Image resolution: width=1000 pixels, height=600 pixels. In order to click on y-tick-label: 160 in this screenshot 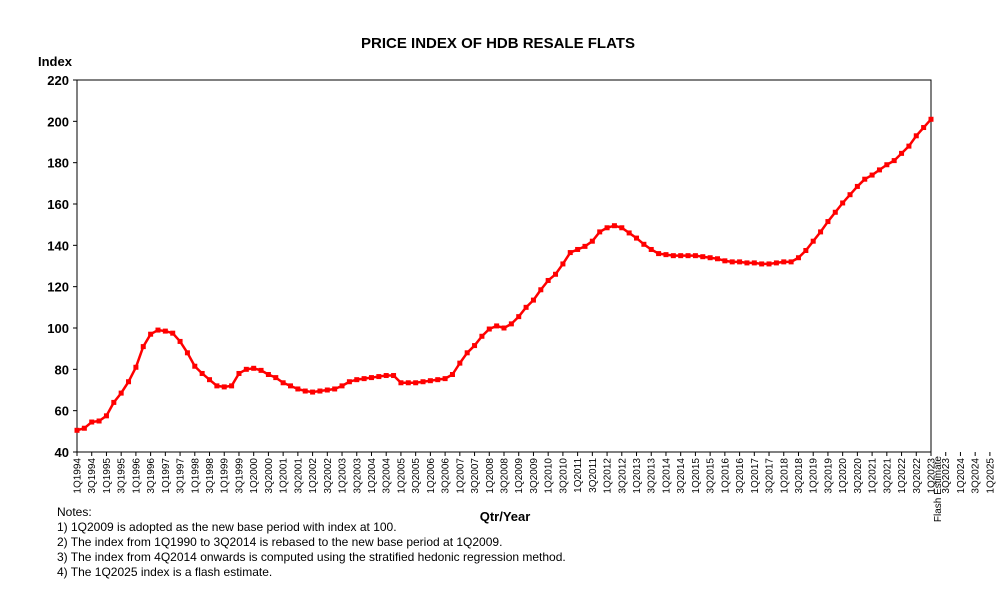, I will do `click(58, 204)`.